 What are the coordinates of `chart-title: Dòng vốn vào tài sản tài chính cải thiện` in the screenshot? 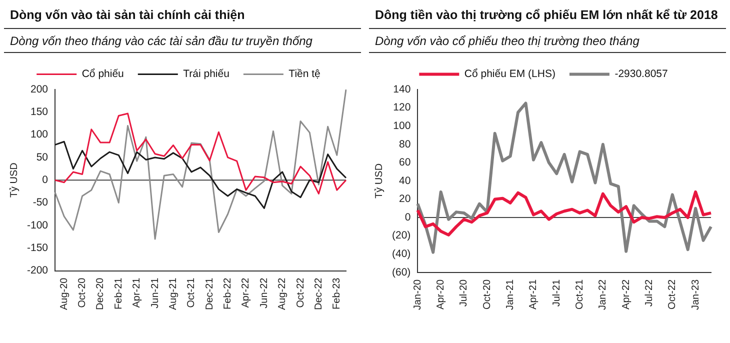 It's located at (182, 14).